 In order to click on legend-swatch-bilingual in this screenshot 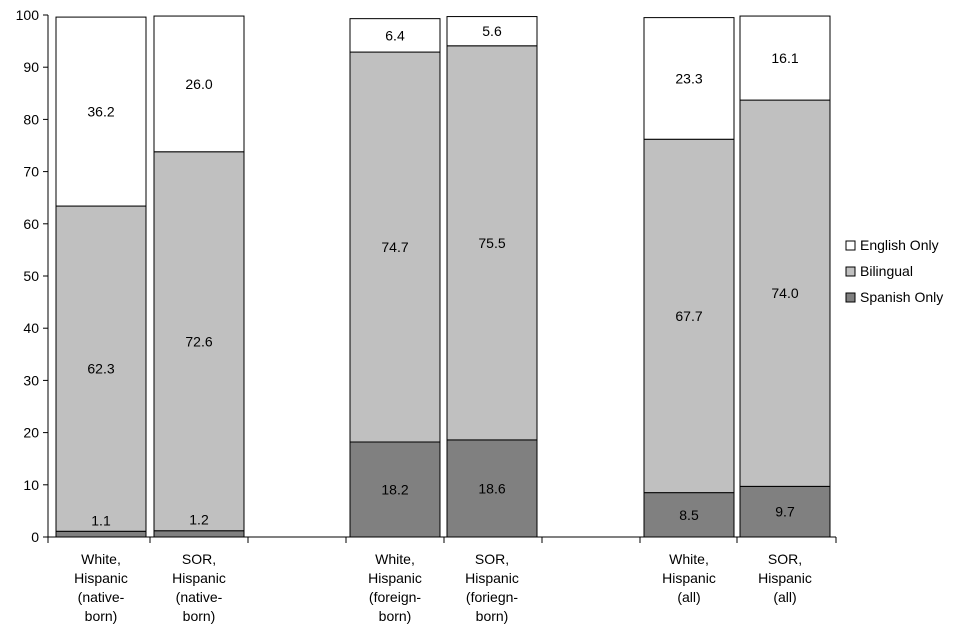, I will do `click(850, 271)`.